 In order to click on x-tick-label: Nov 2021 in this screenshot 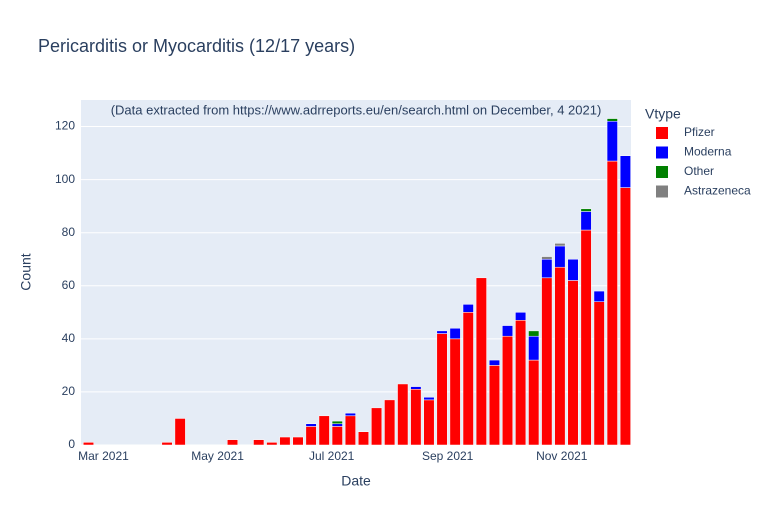, I will do `click(562, 456)`.